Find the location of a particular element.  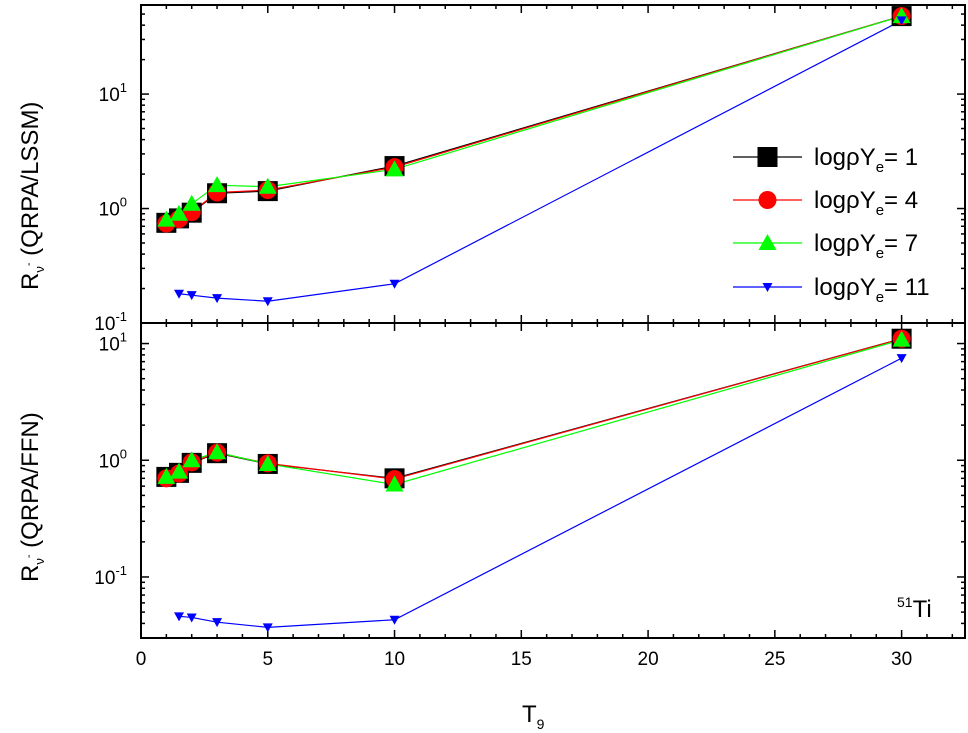

x-tick-label: 10 is located at coordinates (394, 659).